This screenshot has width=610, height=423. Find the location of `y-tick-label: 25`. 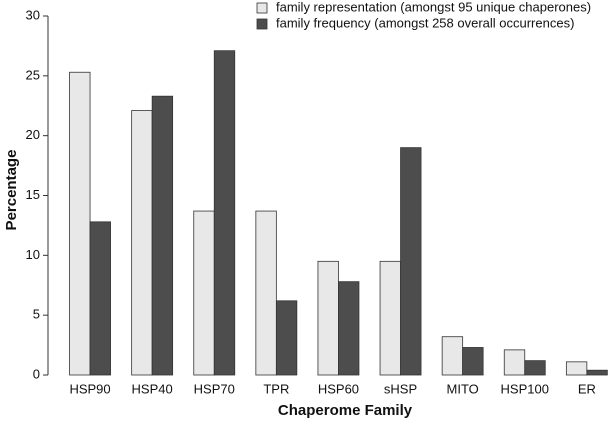

y-tick-label: 25 is located at coordinates (33, 74).